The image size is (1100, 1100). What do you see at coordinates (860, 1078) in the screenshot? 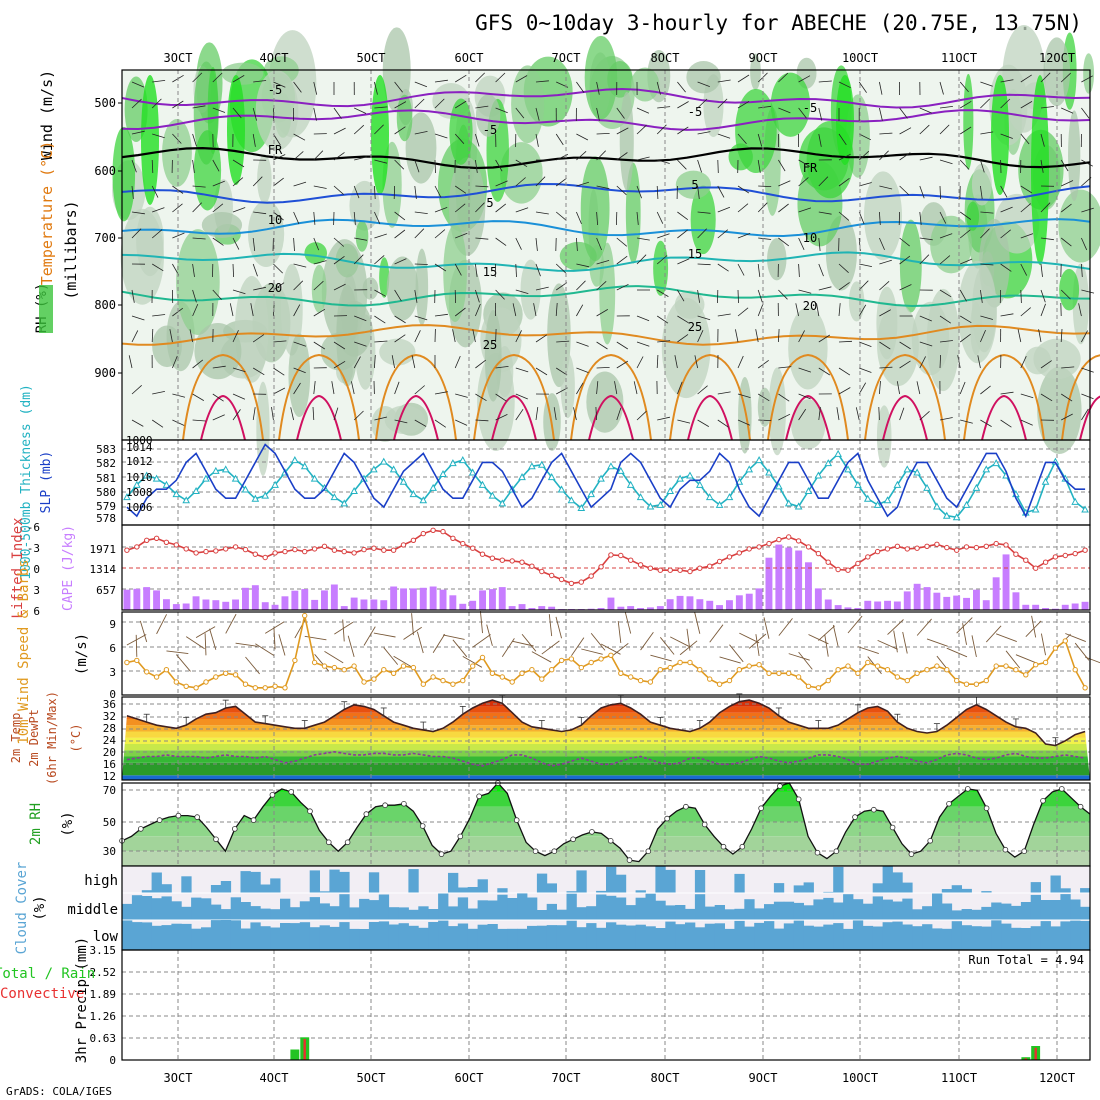
I see `time-tick-bottom: 10OCT` at bounding box center [860, 1078].